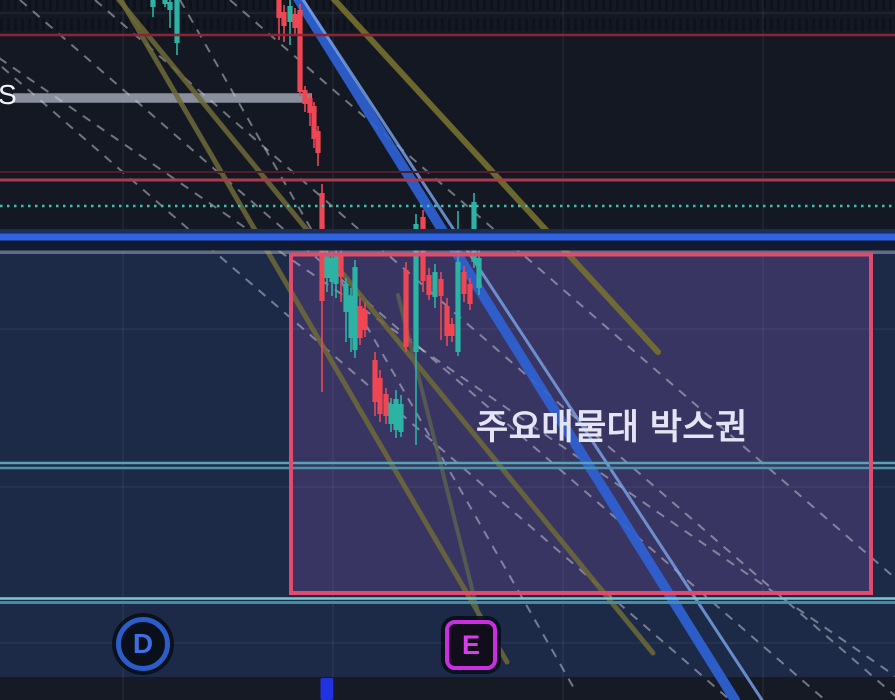 The width and height of the screenshot is (895, 700). What do you see at coordinates (447, 688) in the screenshot?
I see `bottom-gutter-band` at bounding box center [447, 688].